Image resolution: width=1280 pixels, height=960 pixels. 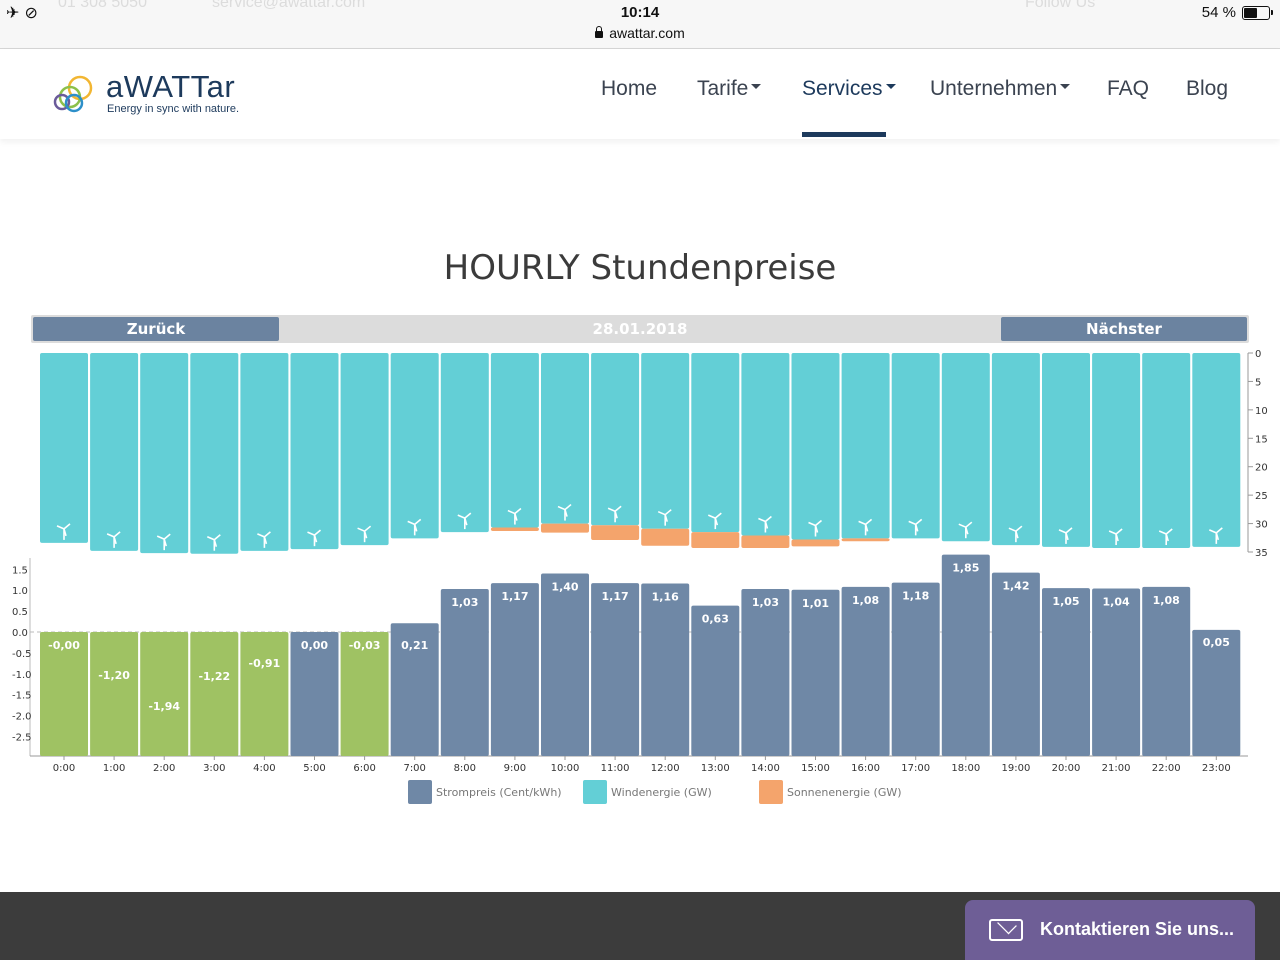 I want to click on nav-label: Unternehmen, so click(x=994, y=88).